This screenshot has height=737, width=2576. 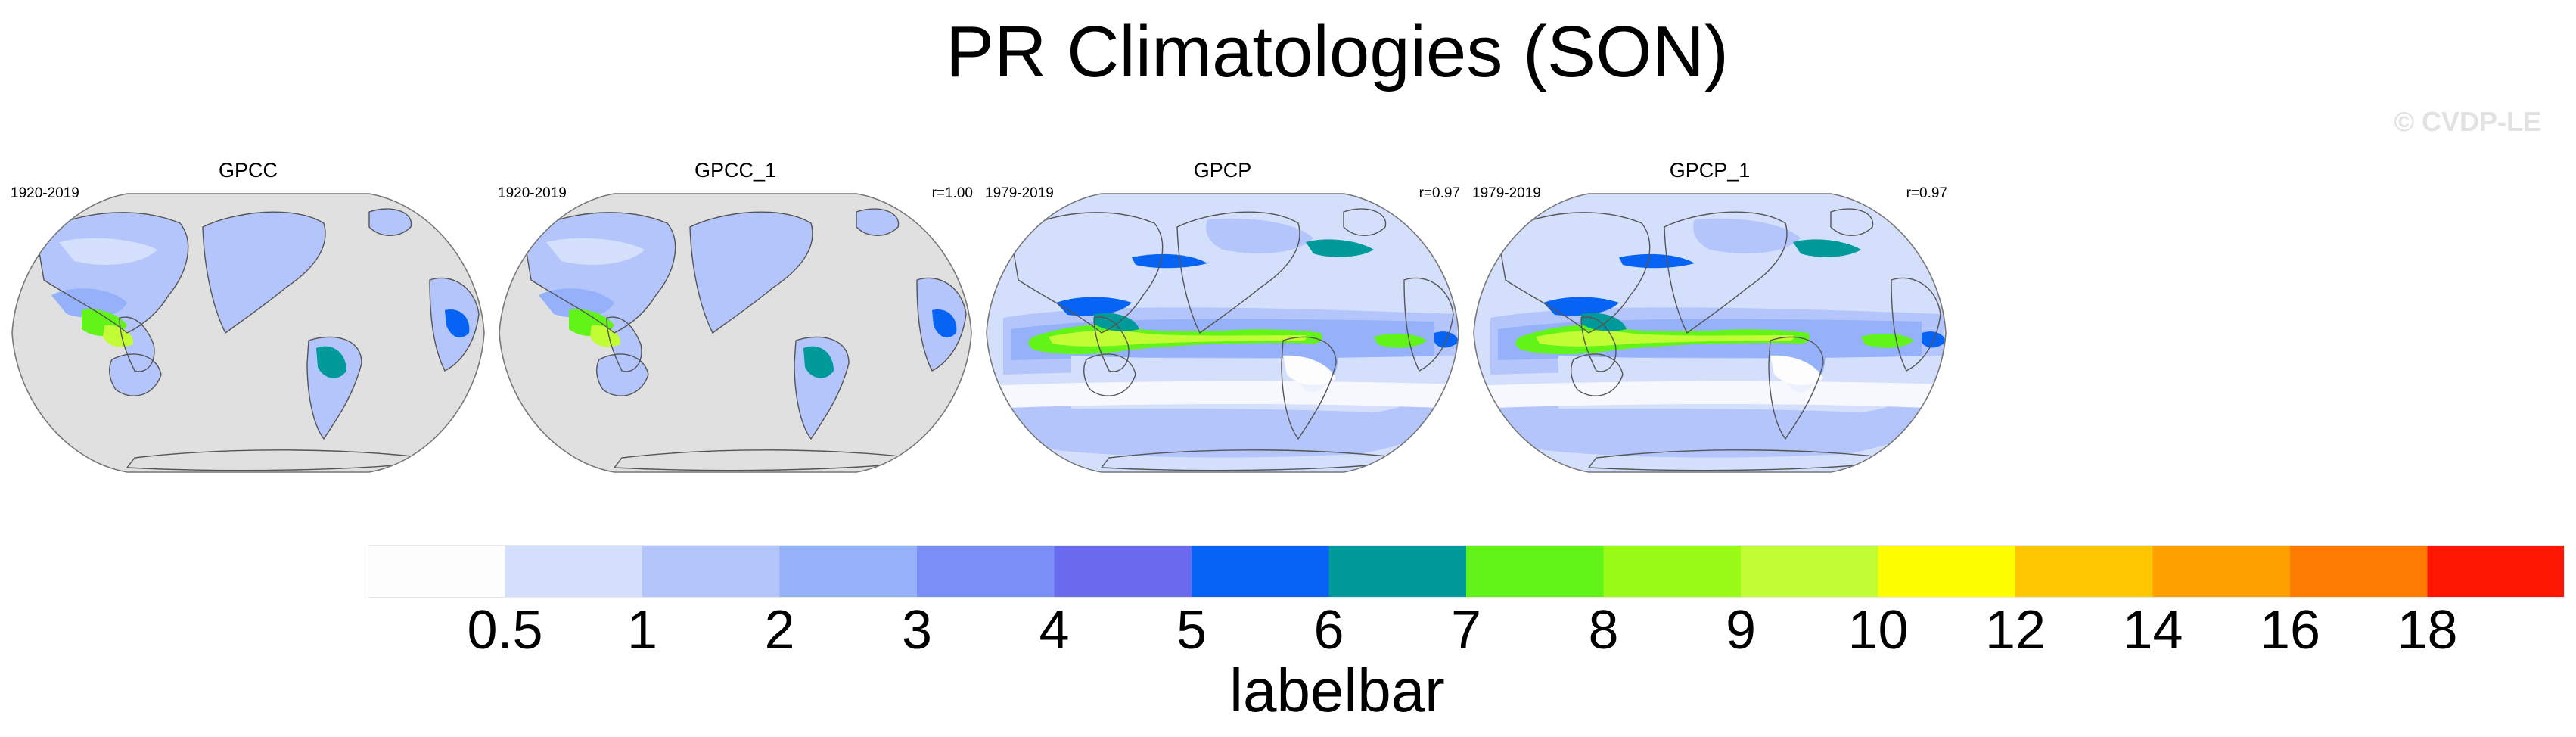 What do you see at coordinates (1603, 630) in the screenshot?
I see `labelbar-tick-label: 8` at bounding box center [1603, 630].